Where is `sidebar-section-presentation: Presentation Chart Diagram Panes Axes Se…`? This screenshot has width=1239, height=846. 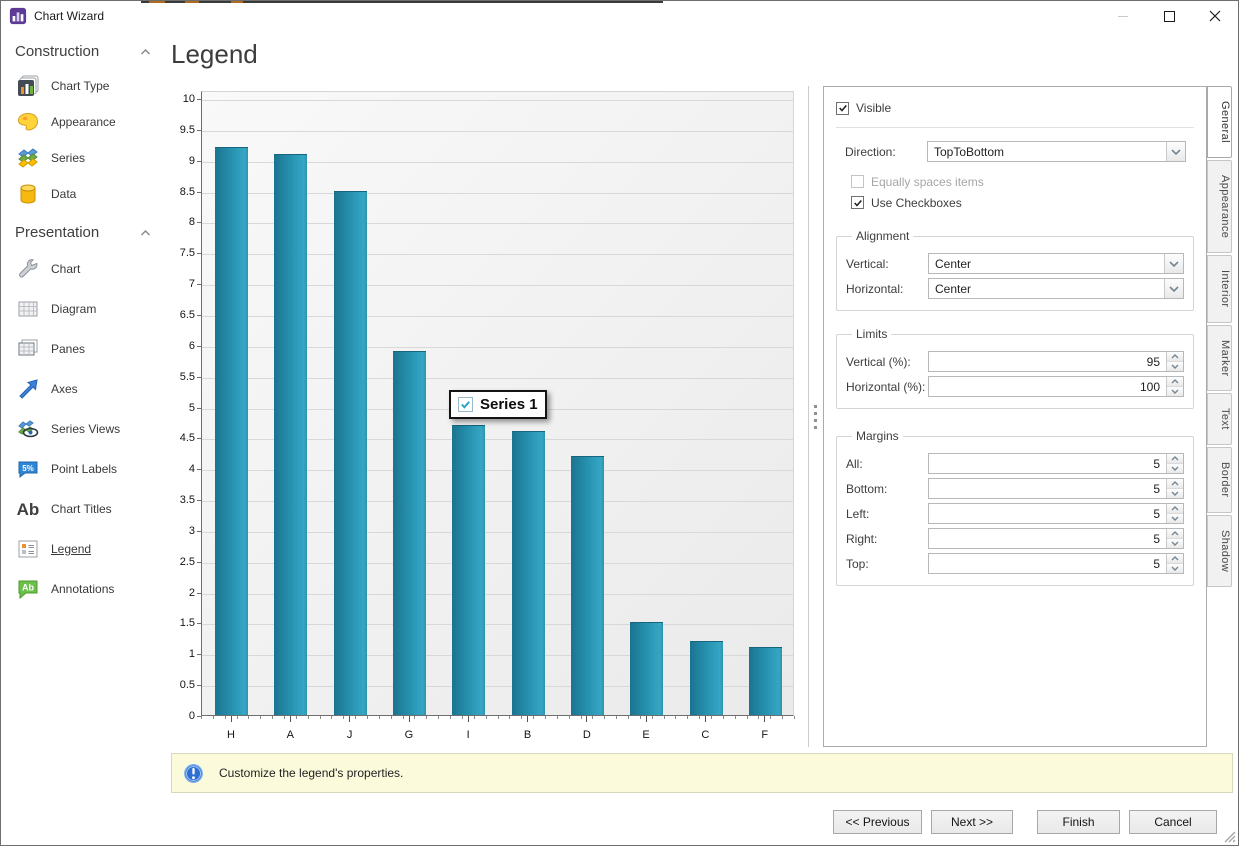 sidebar-section-presentation: Presentation Chart Diagram Panes Axes Se… is located at coordinates (83, 410).